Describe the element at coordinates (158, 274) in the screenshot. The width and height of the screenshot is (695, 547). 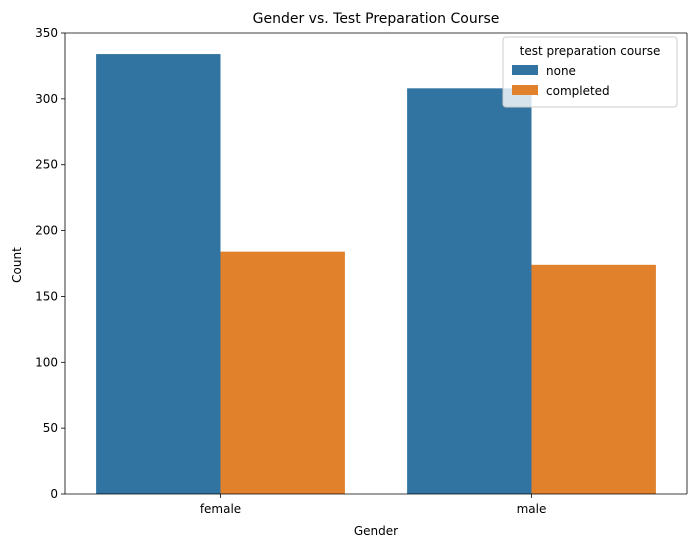
I see `bar-female-none` at that location.